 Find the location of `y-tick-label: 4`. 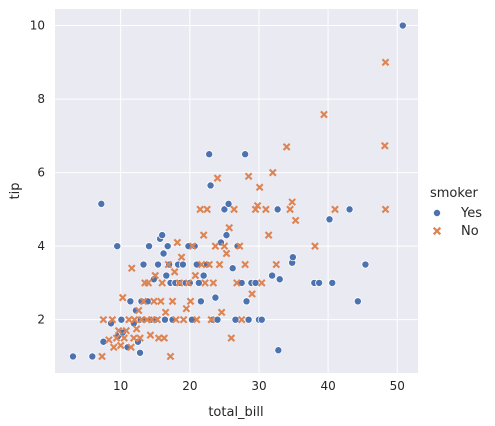

y-tick-label: 4 is located at coordinates (41, 246).